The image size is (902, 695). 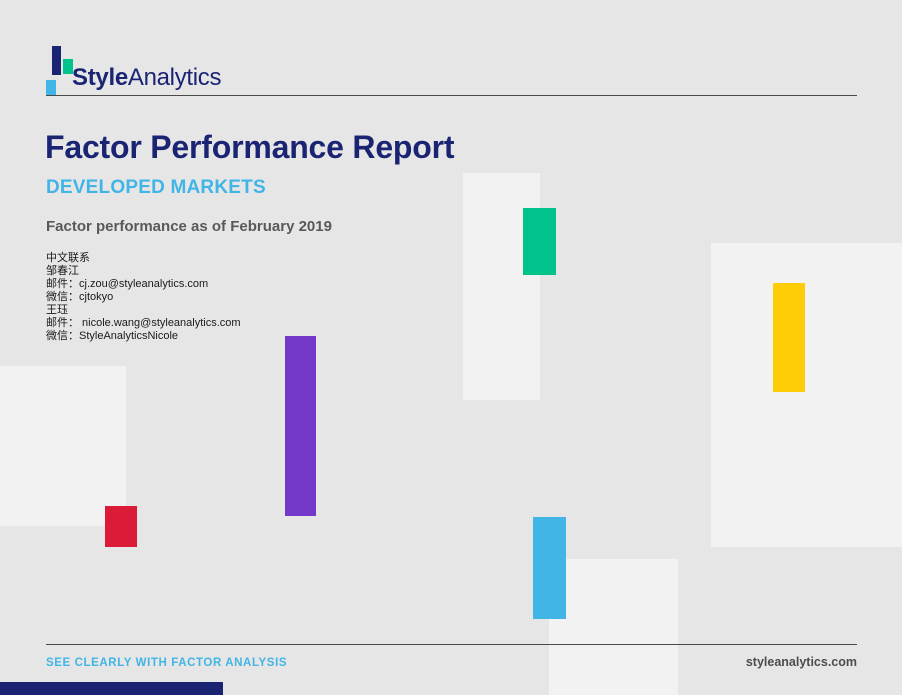 I want to click on logo-bar-chart-icon, so click(x=56, y=60).